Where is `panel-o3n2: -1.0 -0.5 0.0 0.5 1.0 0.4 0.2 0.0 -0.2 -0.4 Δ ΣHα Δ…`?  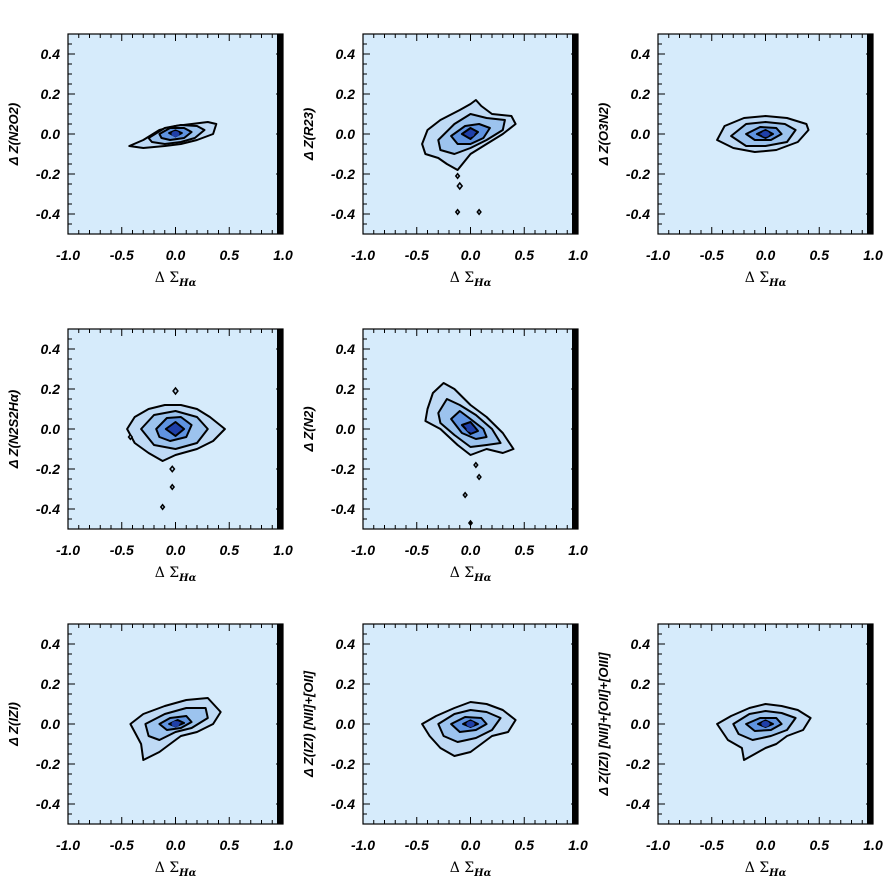 panel-o3n2: -1.0 -0.5 0.0 0.5 1.0 0.4 0.2 0.0 -0.2 -0.4 Δ ΣHα Δ… is located at coordinates (739, 161).